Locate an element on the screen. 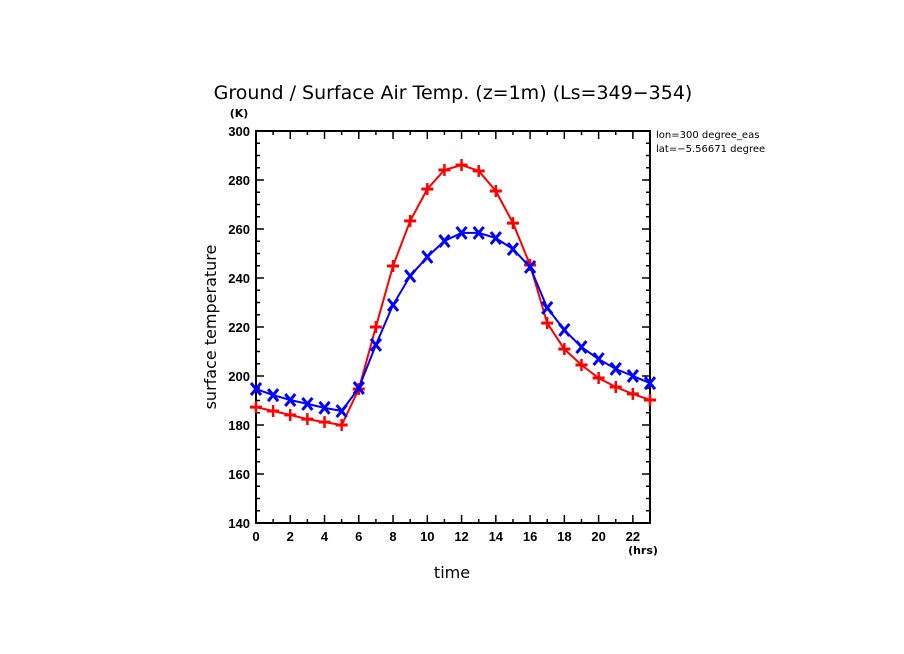  y-unit-label: (K) is located at coordinates (239, 113).